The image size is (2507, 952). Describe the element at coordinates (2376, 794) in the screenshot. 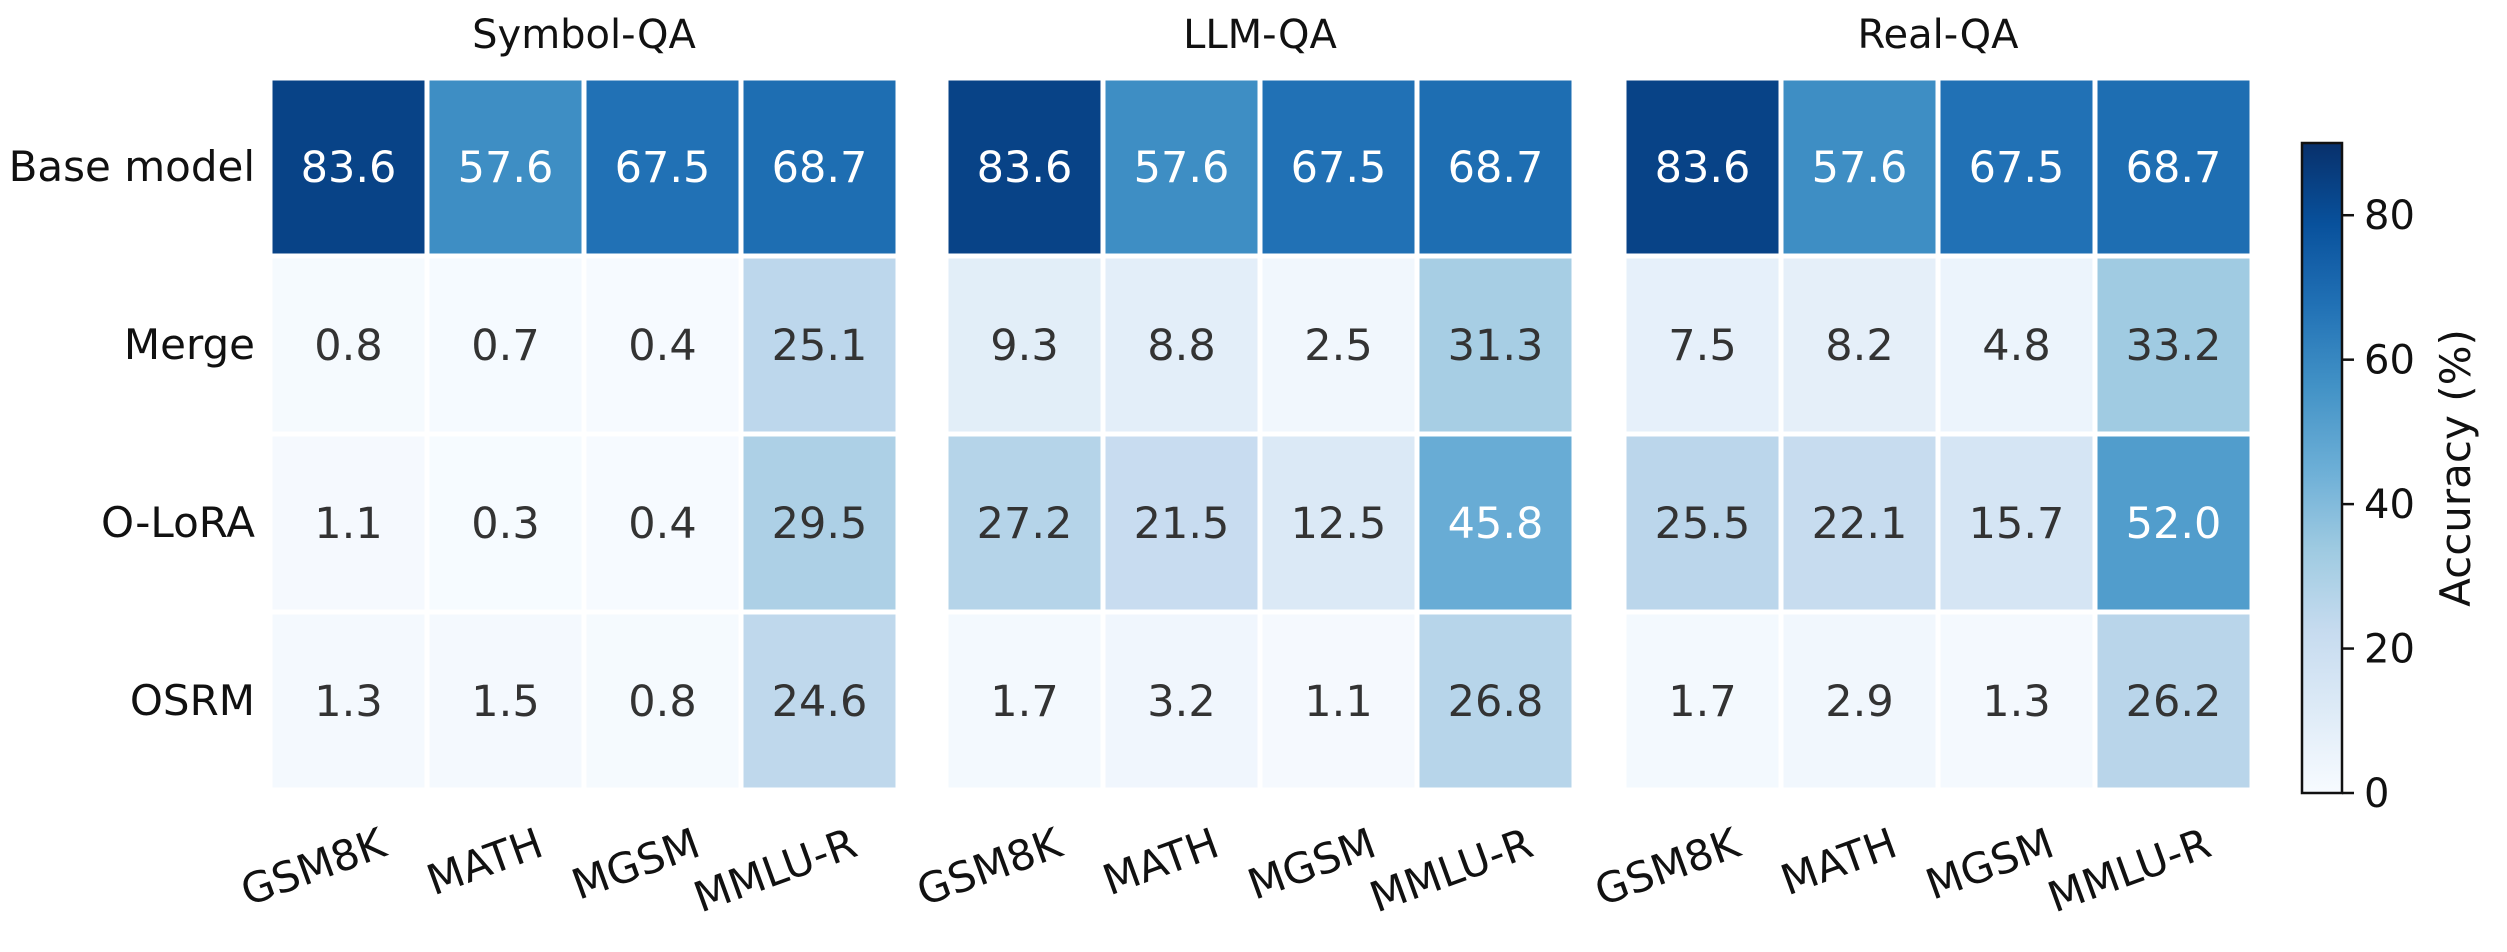

I see `colorbar-tick-label: 0` at that location.